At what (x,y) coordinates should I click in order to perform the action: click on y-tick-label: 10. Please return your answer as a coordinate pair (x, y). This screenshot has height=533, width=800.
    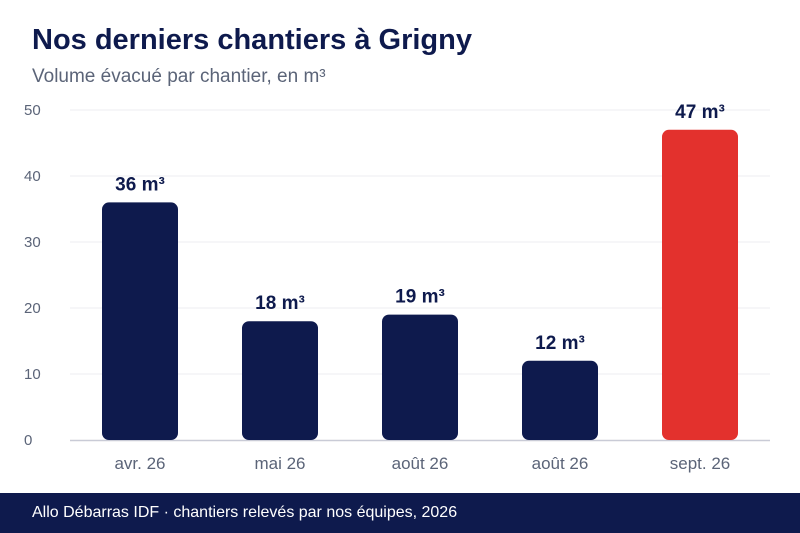
    Looking at the image, I should click on (32, 374).